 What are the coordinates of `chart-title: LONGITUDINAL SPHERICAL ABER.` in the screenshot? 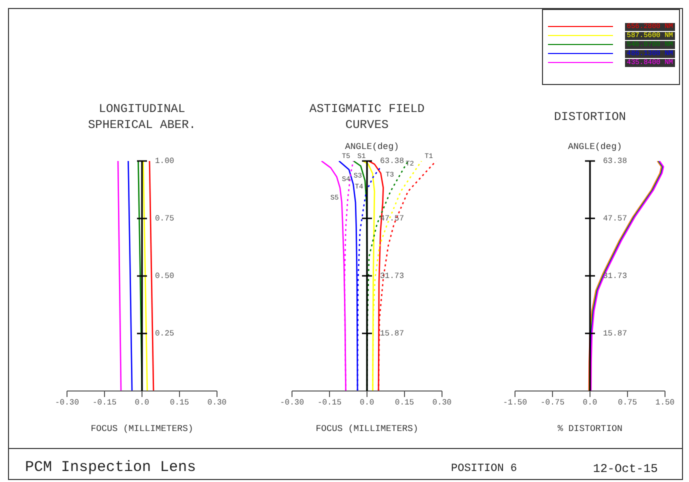 It's located at (142, 117).